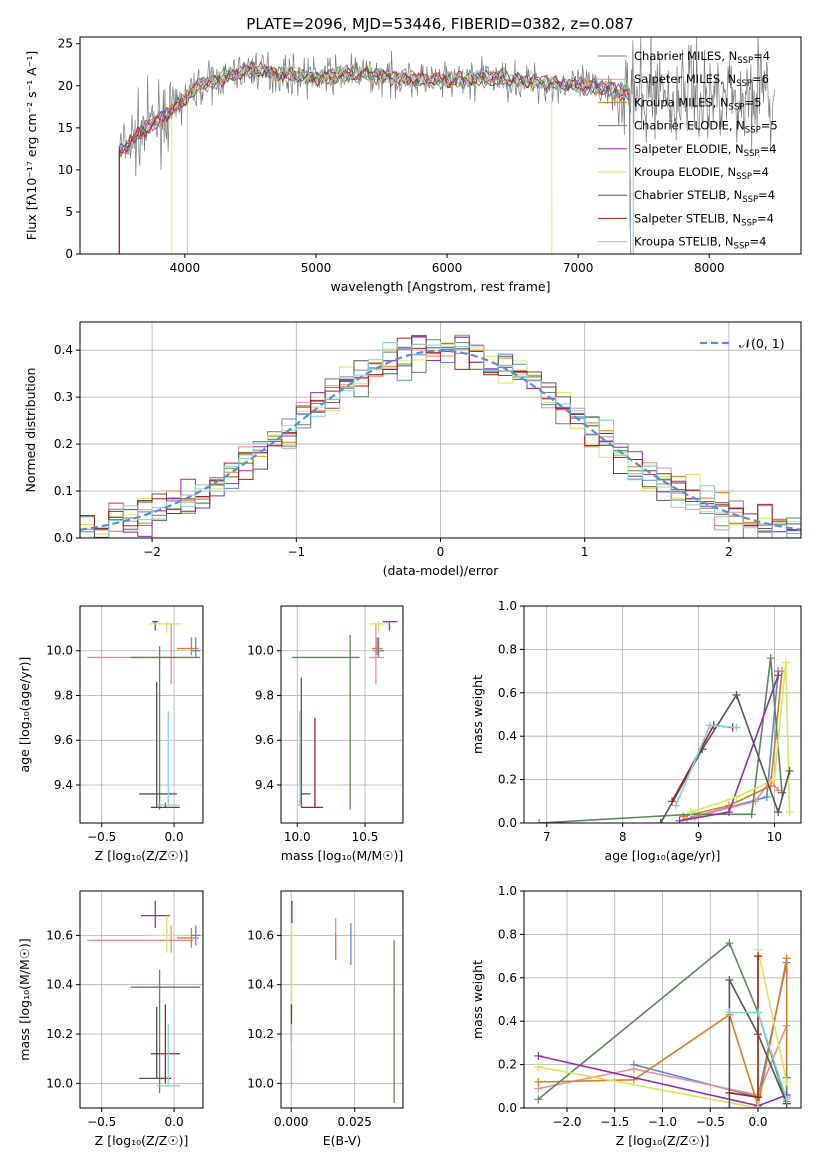  What do you see at coordinates (31, 145) in the screenshot?
I see `y-axis-label: Flux [fλ10⁻¹⁷ erg cm⁻² s⁻¹ A⁻¹]` at bounding box center [31, 145].